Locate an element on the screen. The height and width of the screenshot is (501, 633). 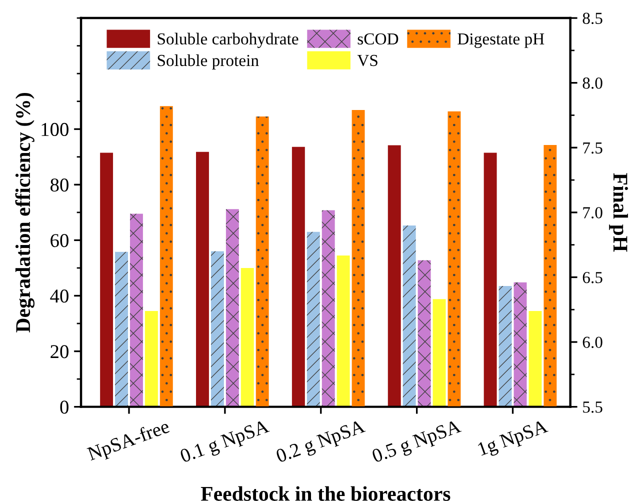
y-tick-label: 0 is located at coordinates (64, 407).